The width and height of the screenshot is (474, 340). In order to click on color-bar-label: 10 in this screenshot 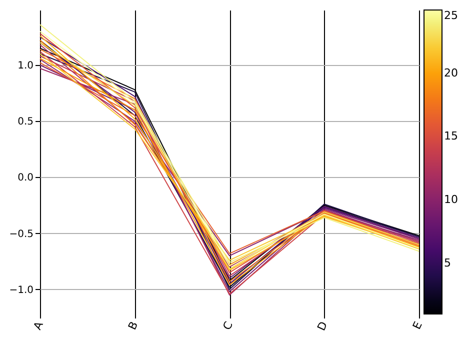, I will do `click(451, 199)`.